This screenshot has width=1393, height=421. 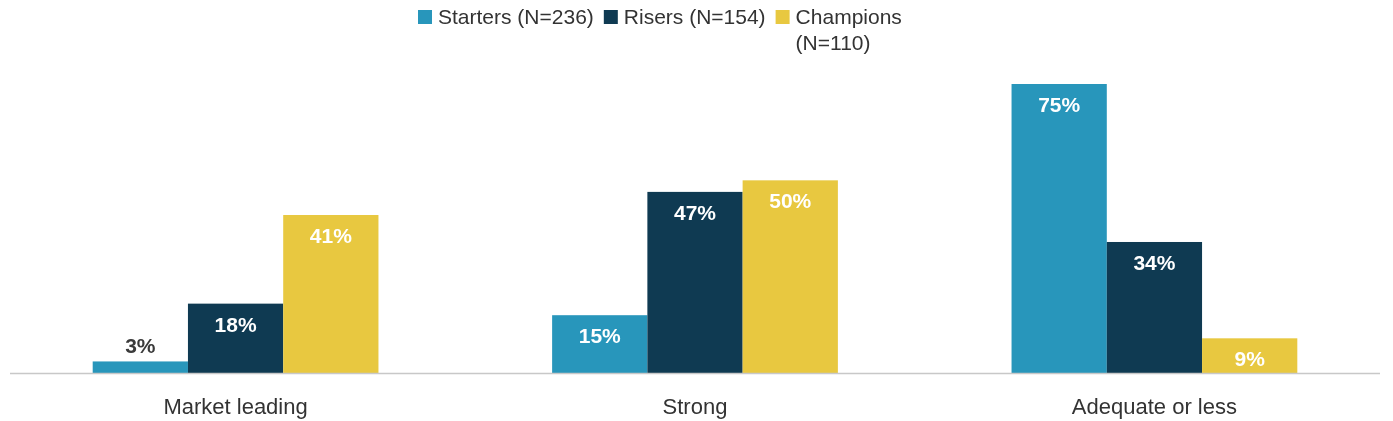 I want to click on data-label: 15%, so click(x=600, y=336).